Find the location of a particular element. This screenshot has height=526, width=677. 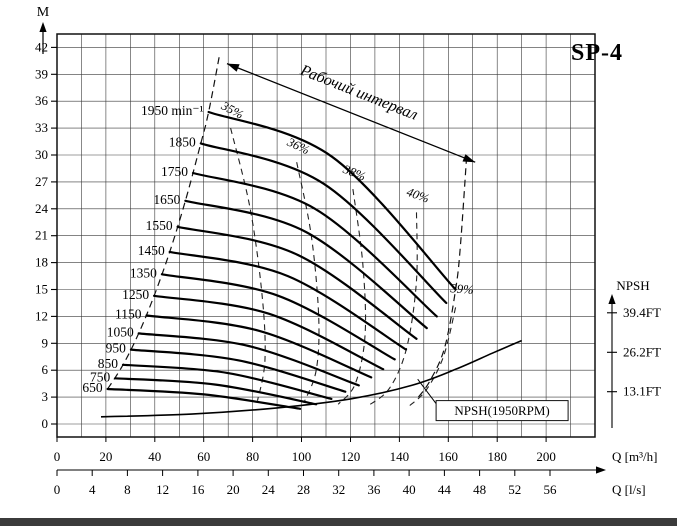

y-tick-label: 24 is located at coordinates (42, 208).